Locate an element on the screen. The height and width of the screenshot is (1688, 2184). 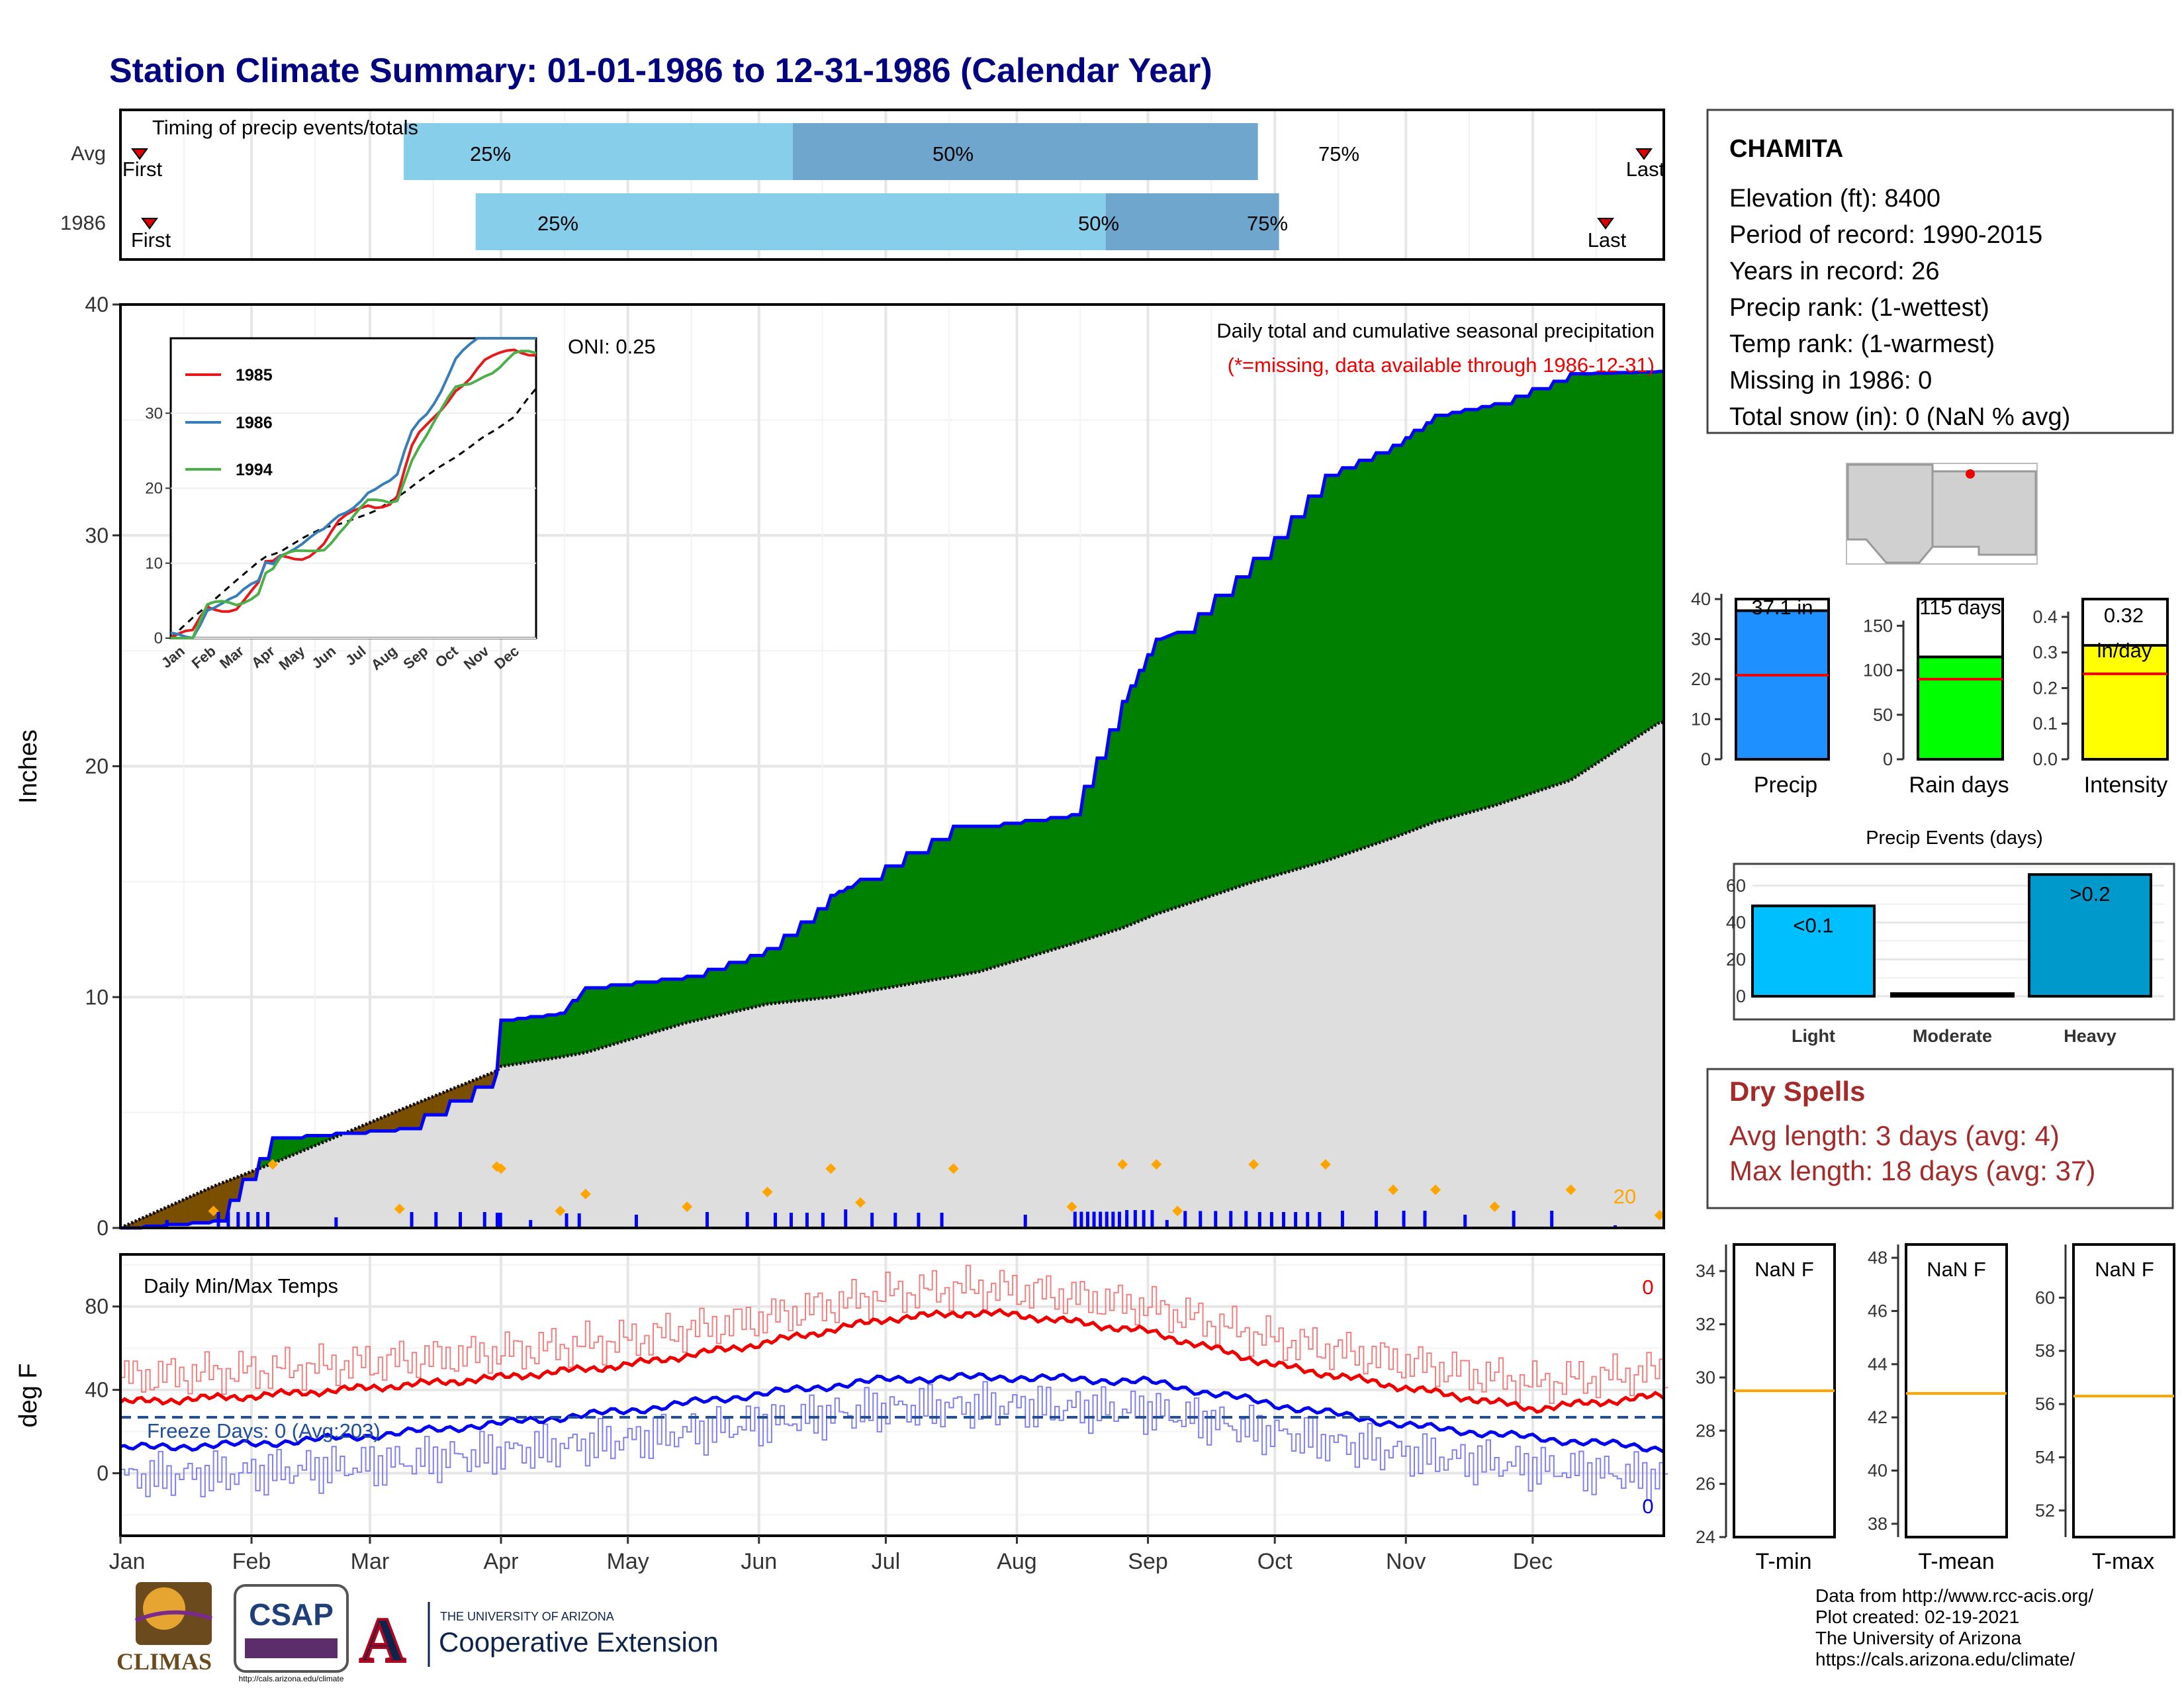
temperature-panel: 0 40 80 Daily Min/Max Temps Freeze Days is located at coordinates (842, 1413).